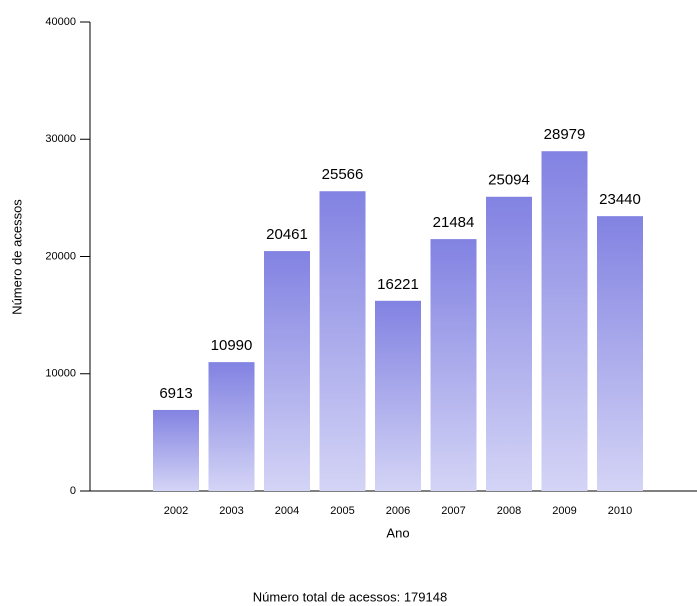 The image size is (697, 606). What do you see at coordinates (60, 22) in the screenshot?
I see `y-tick-label: 40000` at bounding box center [60, 22].